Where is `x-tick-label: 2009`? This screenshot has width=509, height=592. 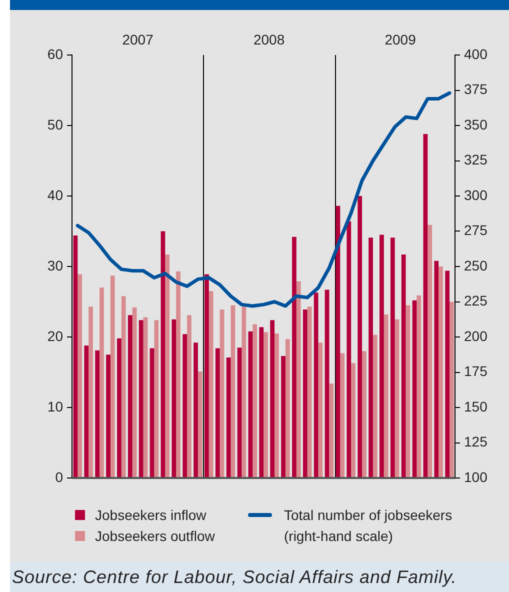
x-tick-label: 2009 is located at coordinates (400, 39).